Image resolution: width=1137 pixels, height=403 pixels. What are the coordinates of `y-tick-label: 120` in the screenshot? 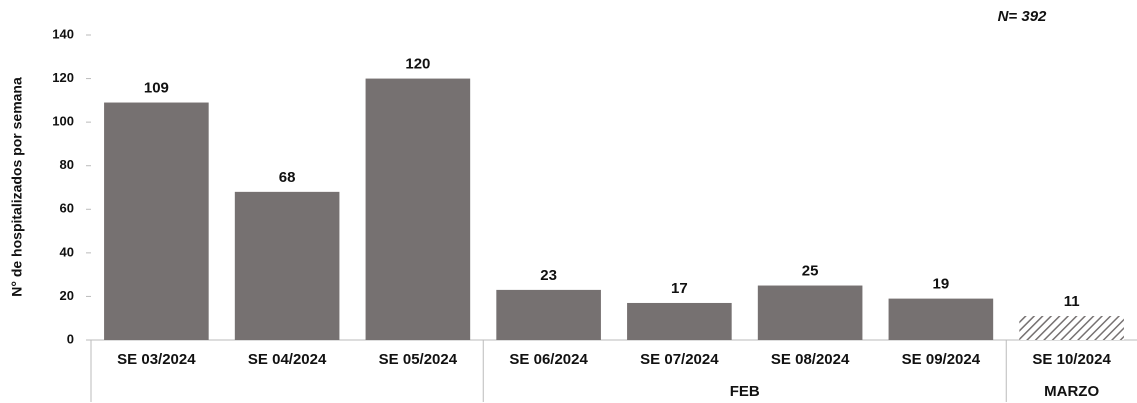 It's located at (63, 77).